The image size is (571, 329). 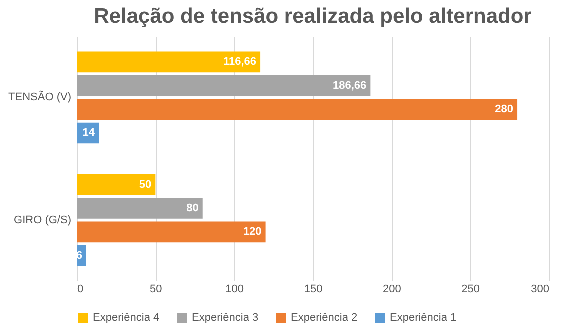 I want to click on data-label: 116,66, so click(x=240, y=62).